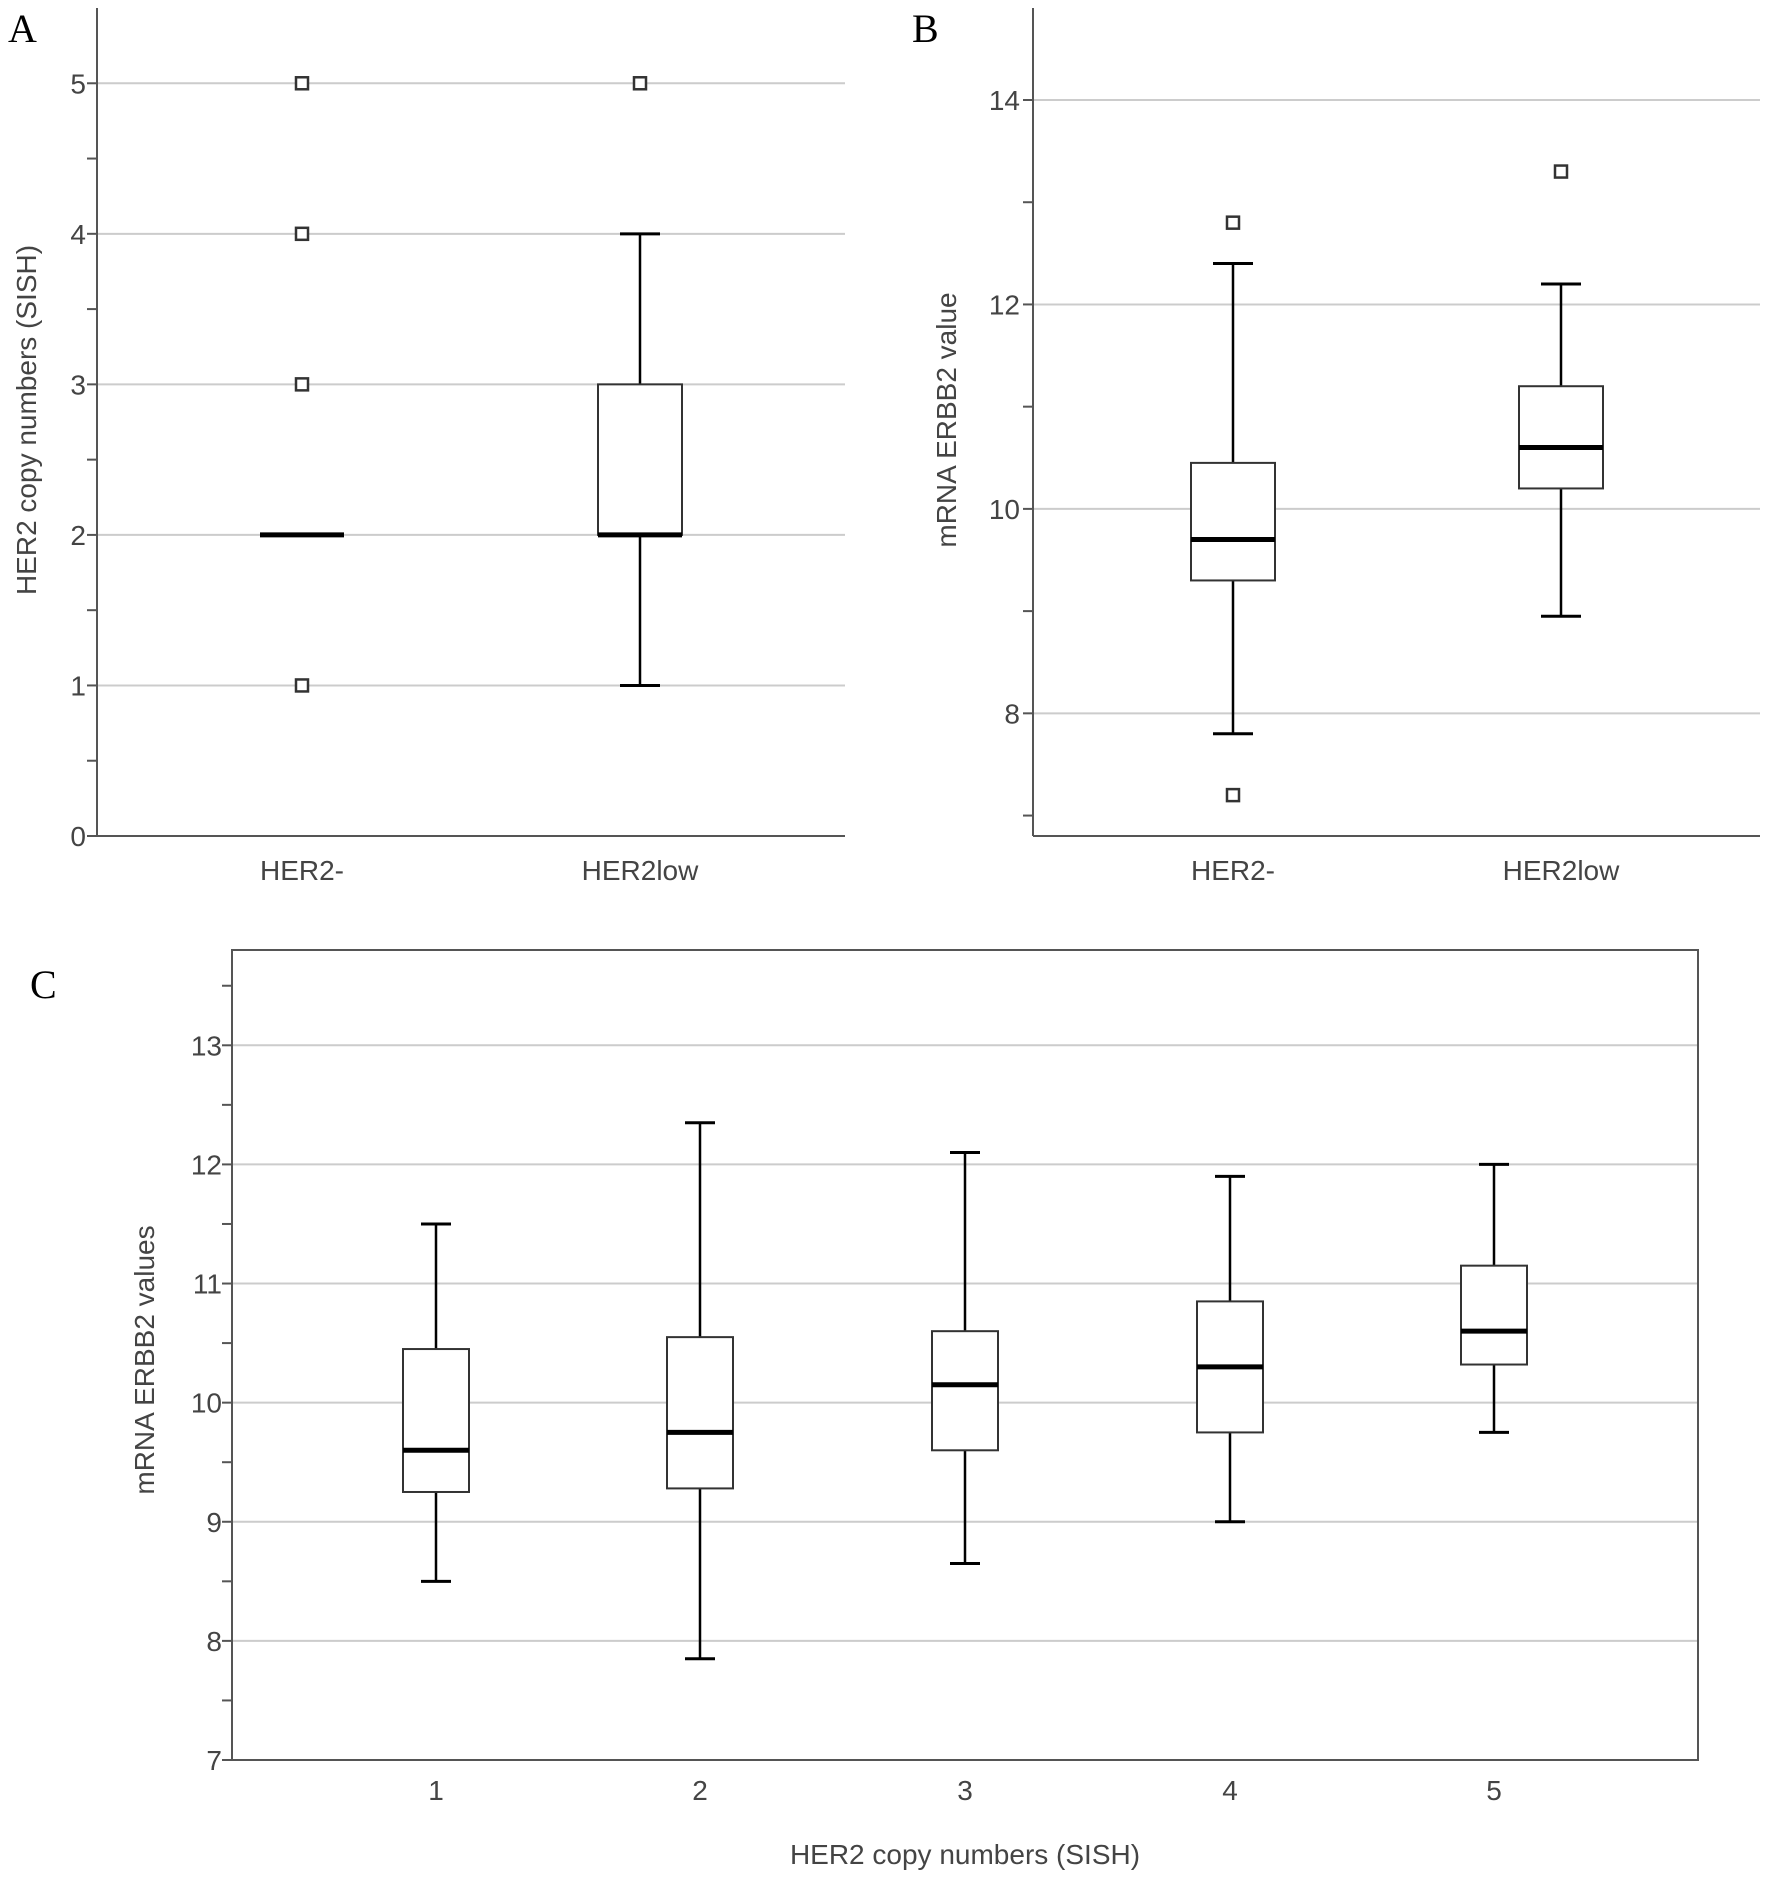 The height and width of the screenshot is (1877, 1770). Describe the element at coordinates (78, 685) in the screenshot. I see `panel-a-y-tick-label: 1` at that location.